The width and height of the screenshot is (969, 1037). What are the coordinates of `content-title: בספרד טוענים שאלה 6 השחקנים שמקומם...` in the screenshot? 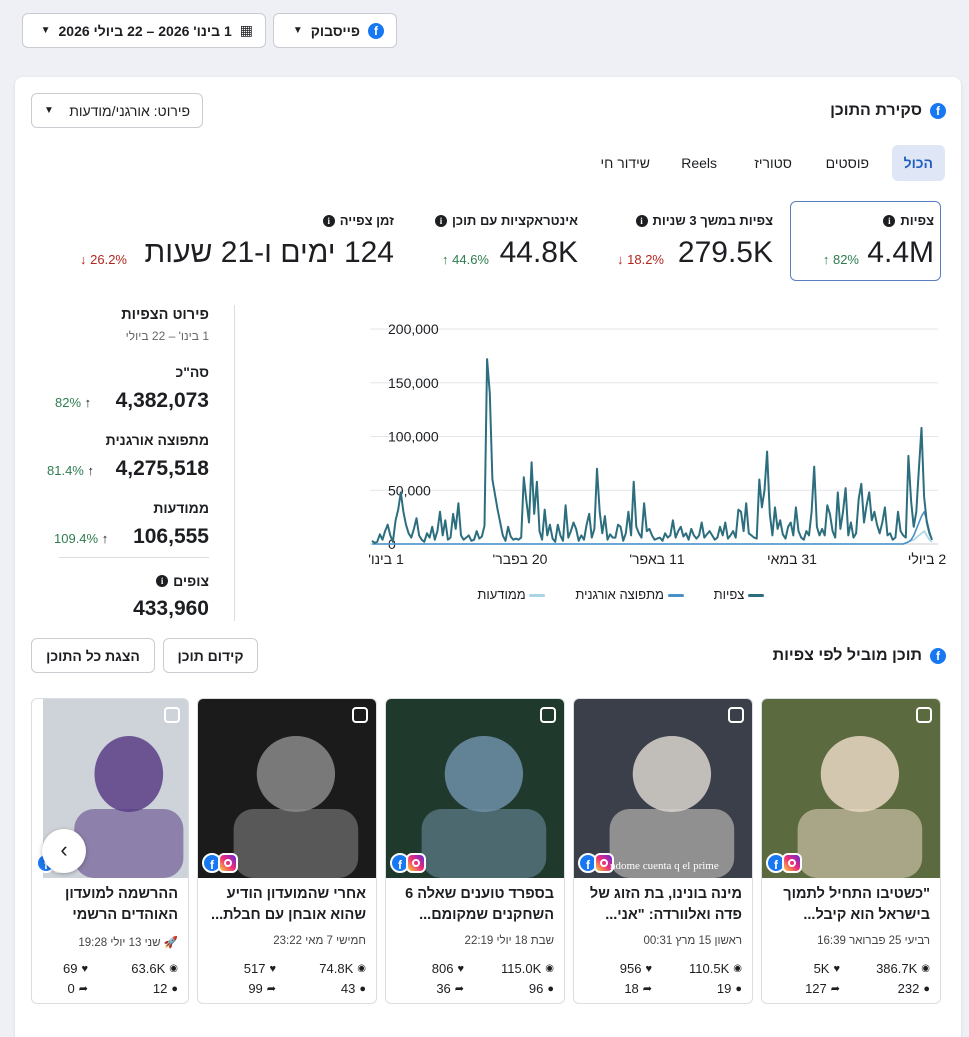 It's located at (479, 904).